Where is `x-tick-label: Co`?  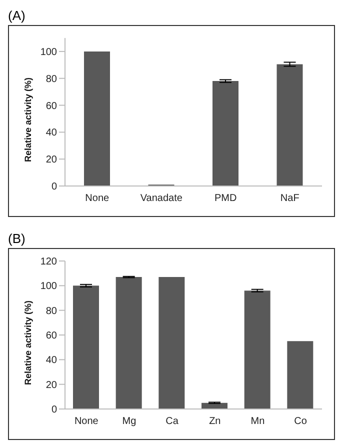
x-tick-label: Co is located at coordinates (301, 422).